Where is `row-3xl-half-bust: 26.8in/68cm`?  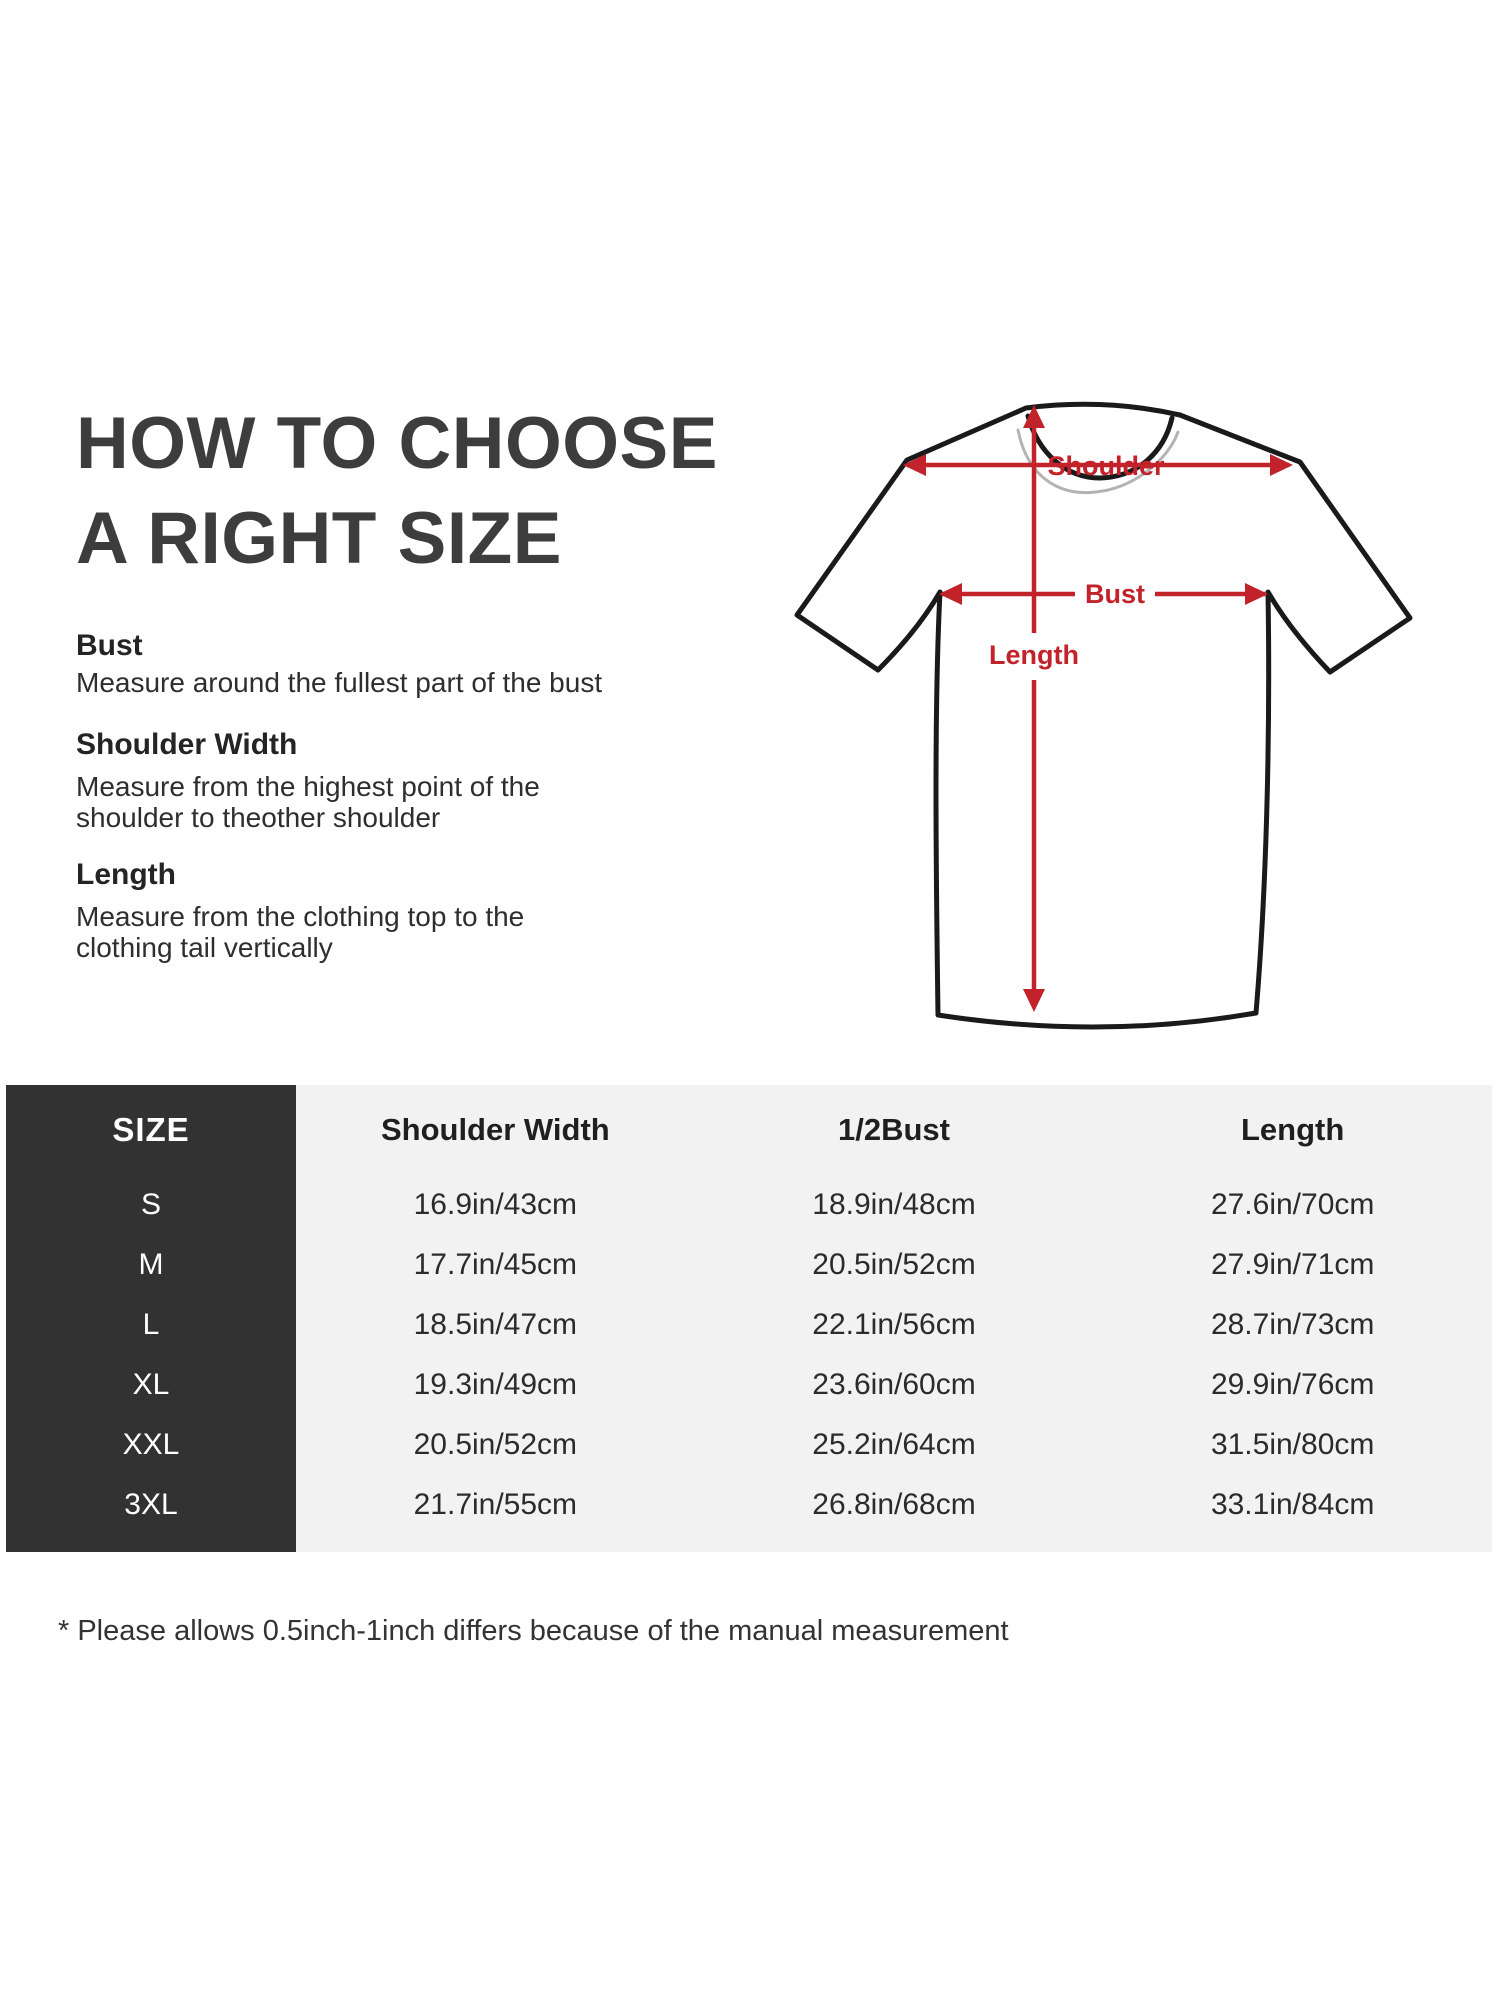
row-3xl-half-bust: 26.8in/68cm is located at coordinates (894, 1504).